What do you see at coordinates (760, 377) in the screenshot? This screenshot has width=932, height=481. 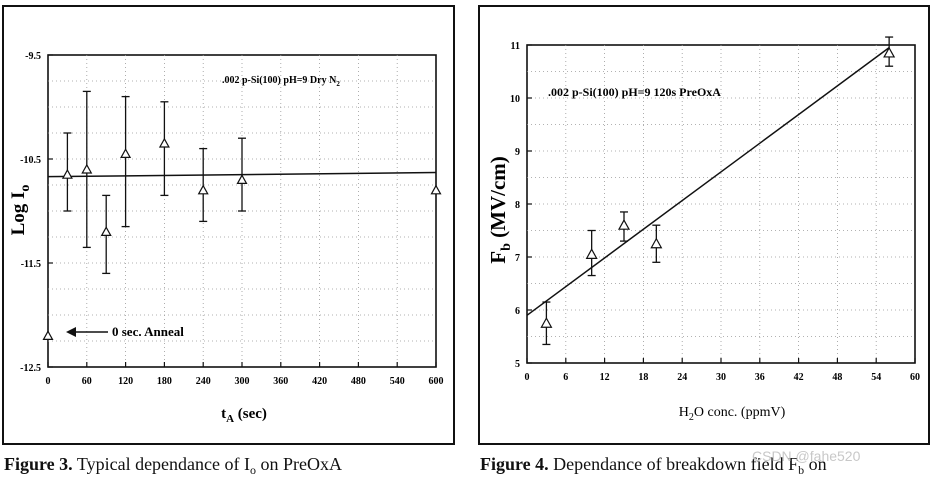 I see `x-tick-label: 36` at bounding box center [760, 377].